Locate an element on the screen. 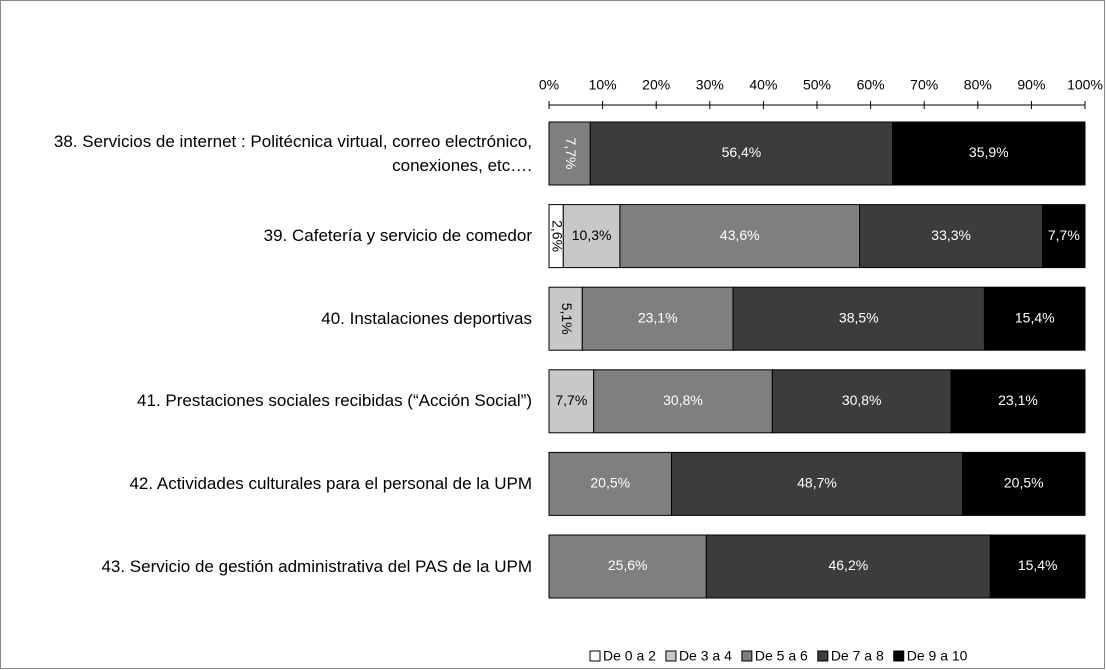 The height and width of the screenshot is (670, 1106). x-tick-label: 30% is located at coordinates (710, 85).